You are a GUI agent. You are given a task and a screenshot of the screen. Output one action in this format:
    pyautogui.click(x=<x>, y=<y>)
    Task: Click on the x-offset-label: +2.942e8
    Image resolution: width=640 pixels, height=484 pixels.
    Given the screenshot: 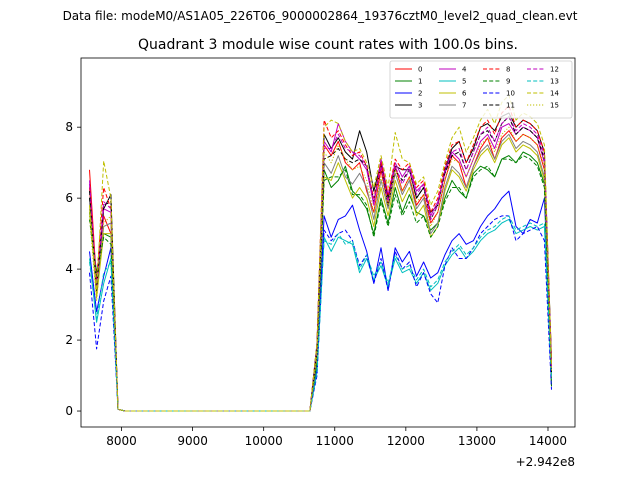 What is the action you would take?
    pyautogui.click(x=545, y=462)
    